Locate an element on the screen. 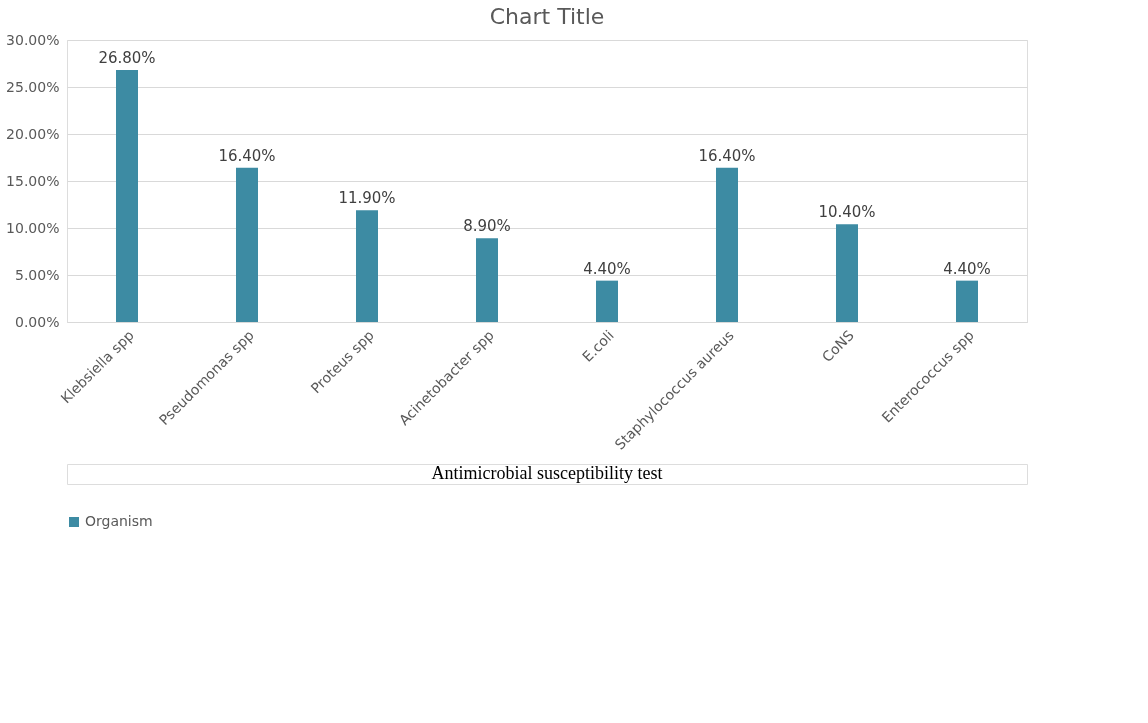 The width and height of the screenshot is (1148, 723). chart-title: Chart Title is located at coordinates (547, 16).